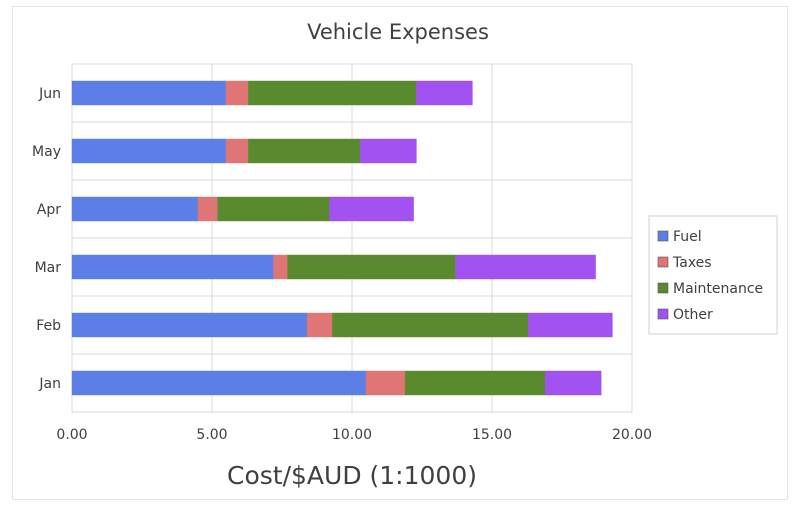 The height and width of the screenshot is (511, 797). What do you see at coordinates (430, 325) in the screenshot?
I see `bar-segment-maintenance-feb` at bounding box center [430, 325].